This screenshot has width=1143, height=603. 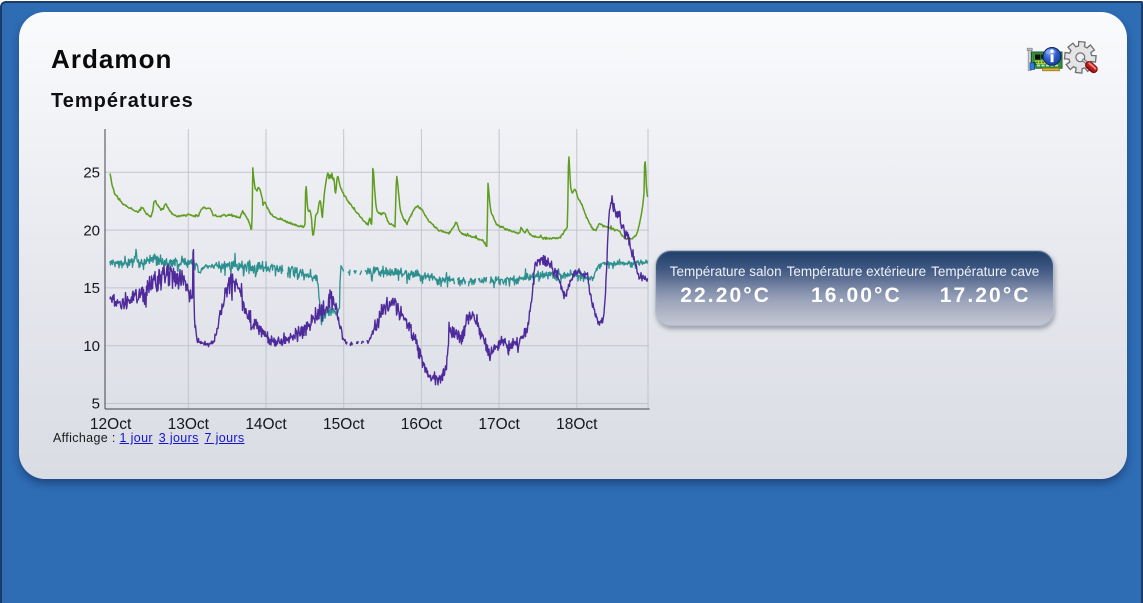 I want to click on svg-text: 13Oct, so click(x=189, y=424).